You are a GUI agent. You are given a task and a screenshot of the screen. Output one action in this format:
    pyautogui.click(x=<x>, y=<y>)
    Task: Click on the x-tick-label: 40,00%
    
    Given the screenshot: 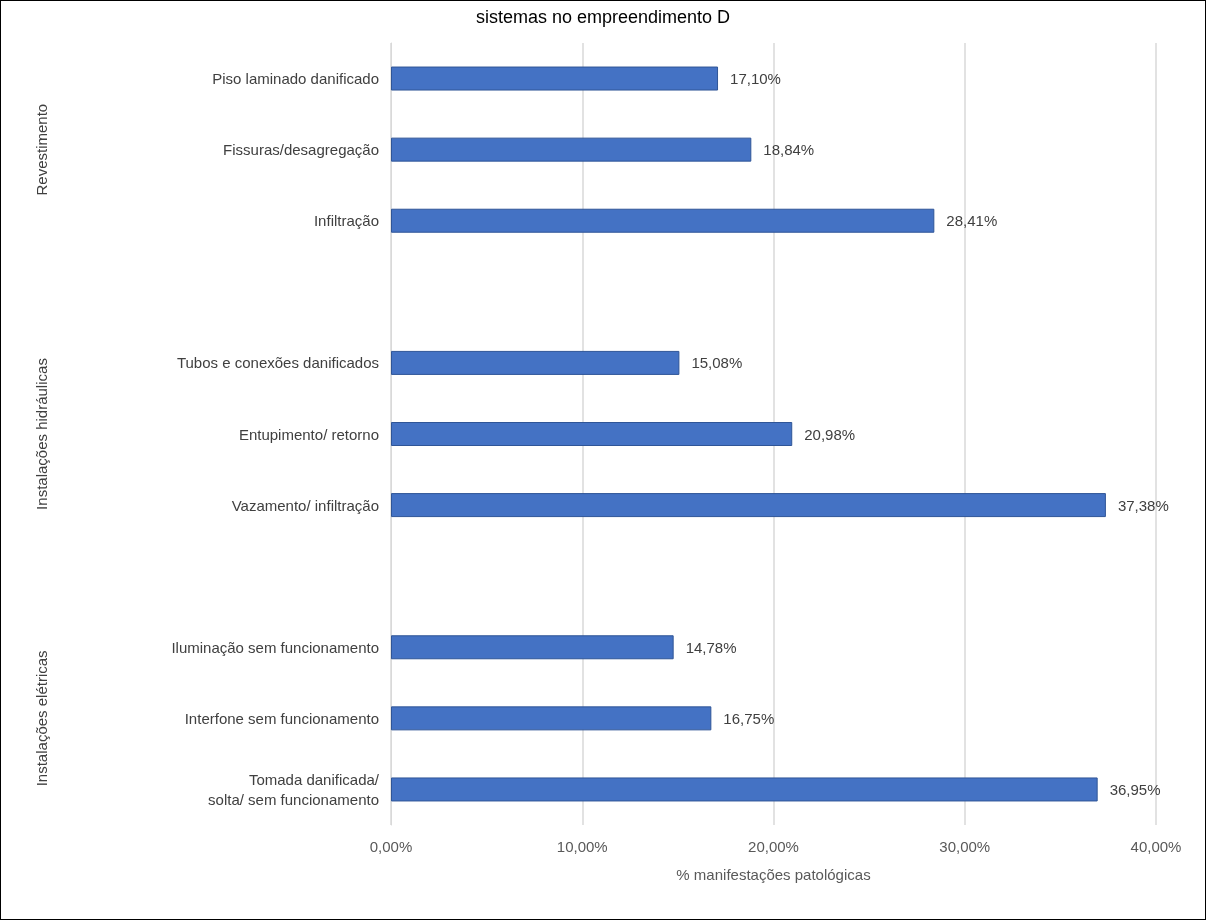 What is the action you would take?
    pyautogui.click(x=1156, y=846)
    